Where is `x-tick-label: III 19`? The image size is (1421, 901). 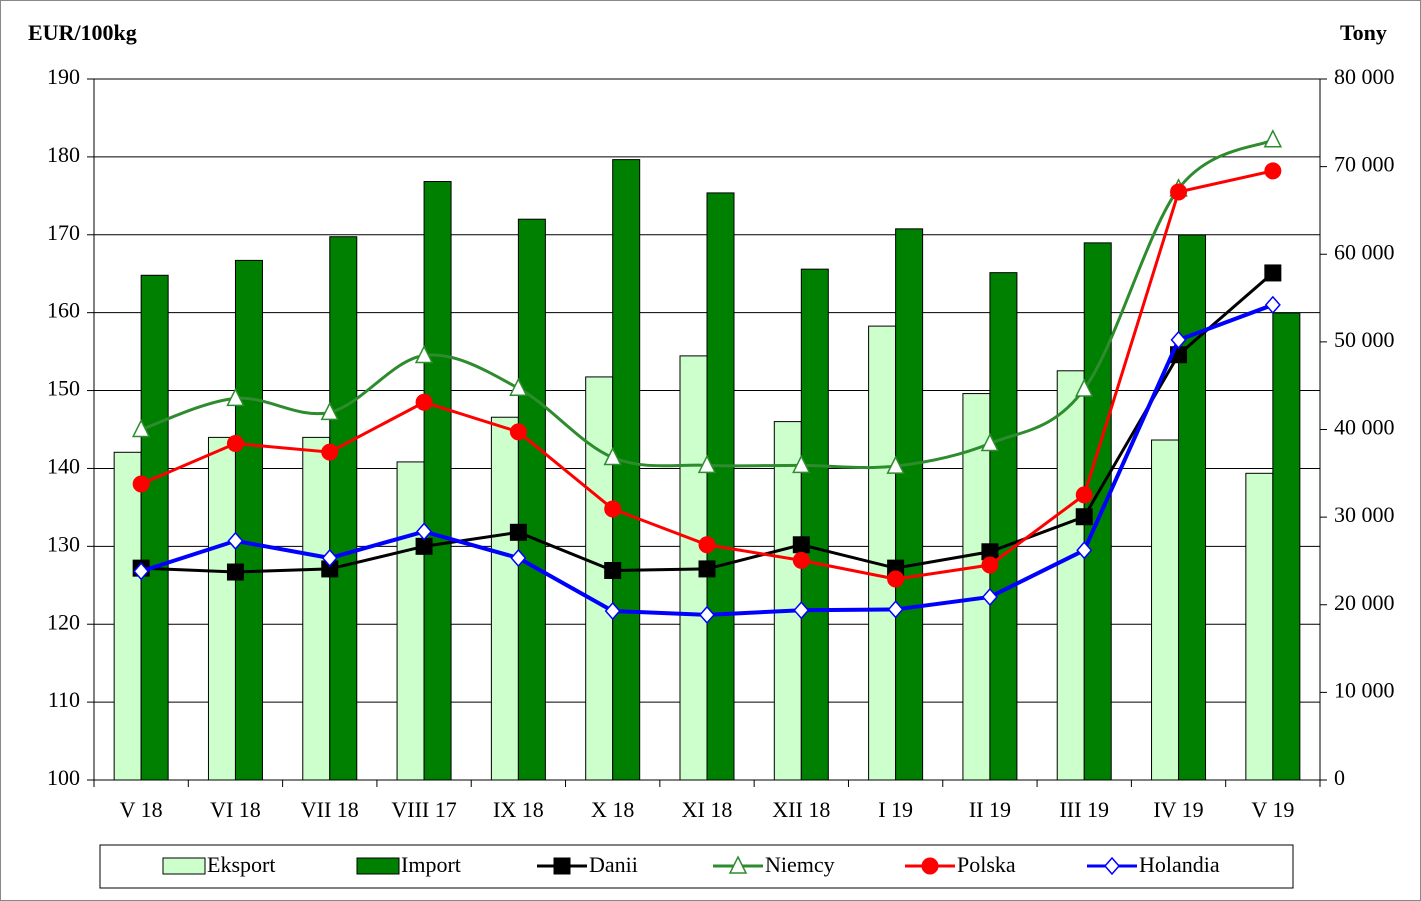
x-tick-label: III 19 is located at coordinates (1083, 809).